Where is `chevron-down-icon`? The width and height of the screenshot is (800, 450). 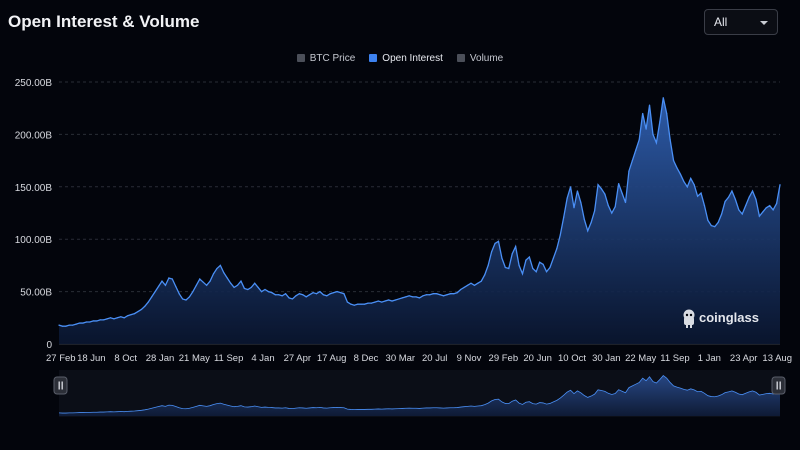 chevron-down-icon is located at coordinates (764, 23).